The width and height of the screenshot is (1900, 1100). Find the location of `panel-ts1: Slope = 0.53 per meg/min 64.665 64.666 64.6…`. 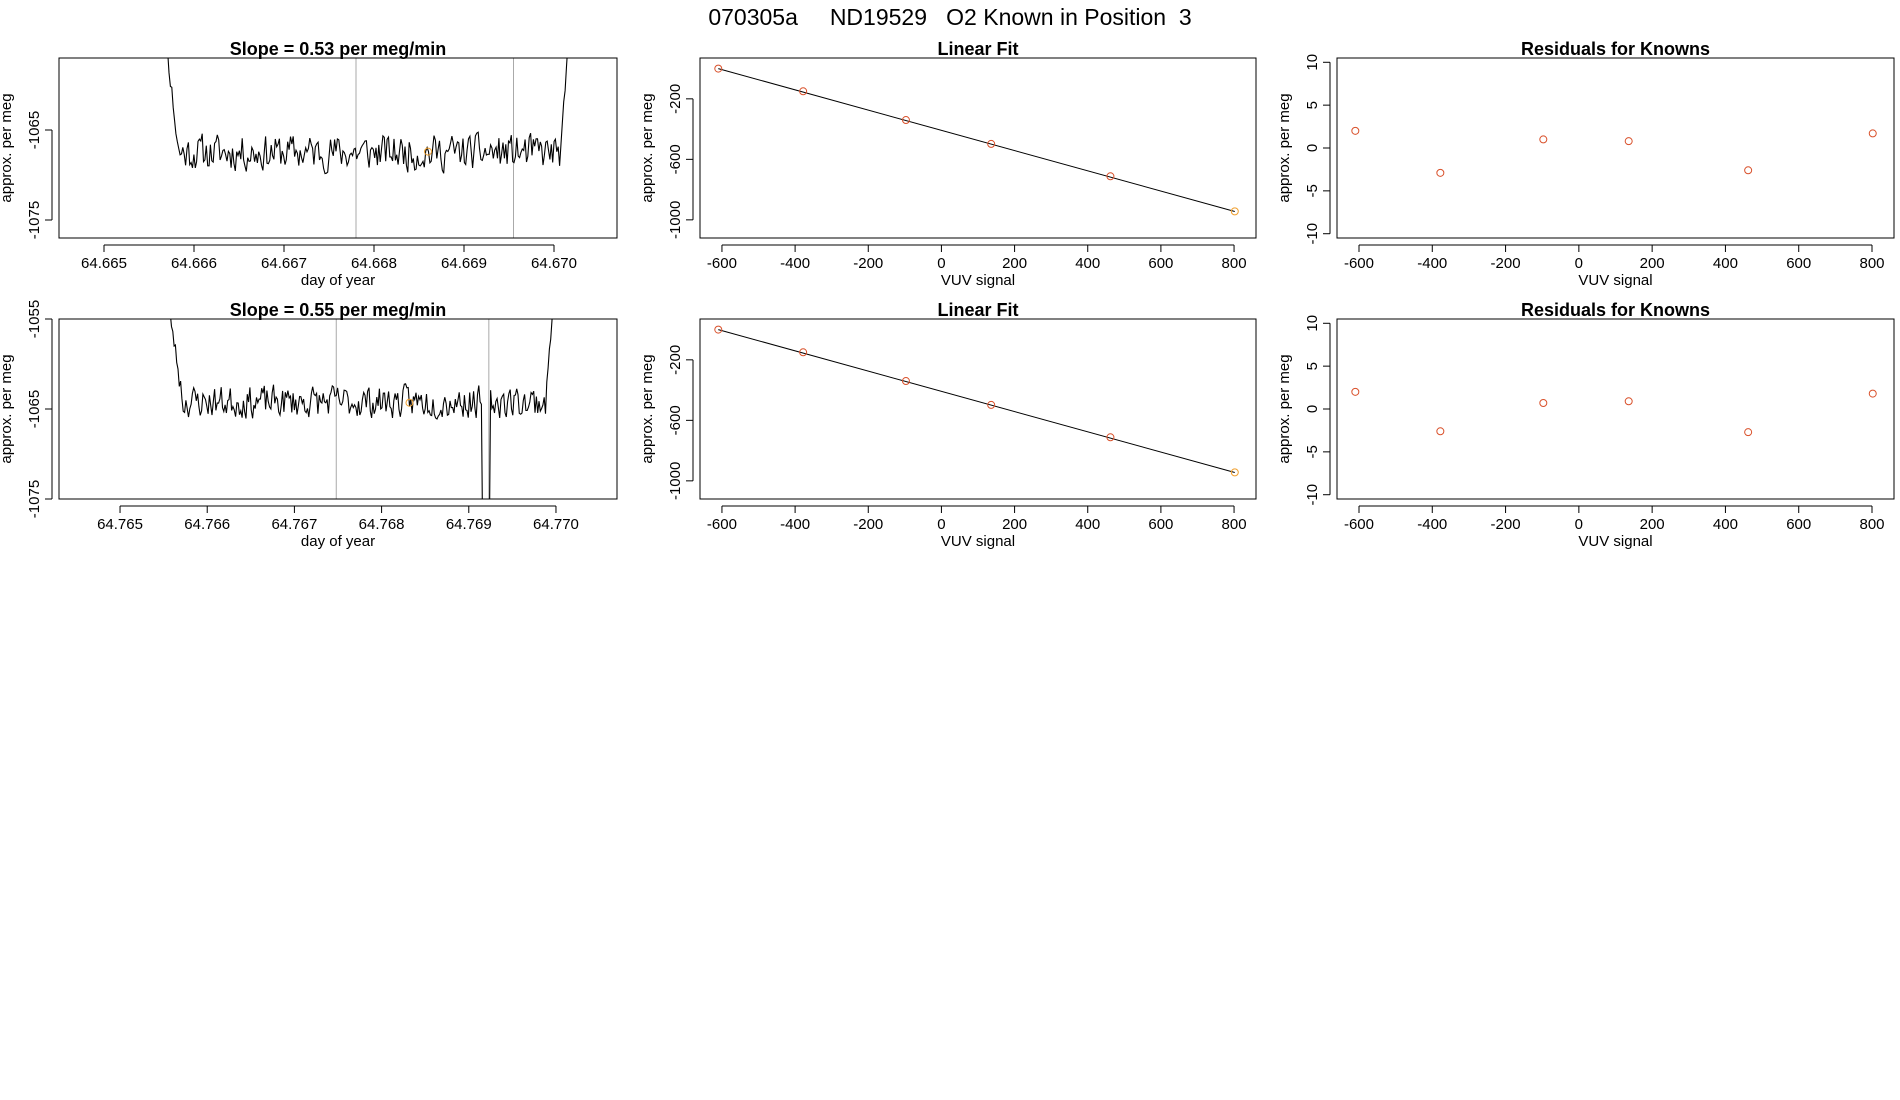

panel-ts1: Slope = 0.53 per meg/min 64.665 64.666 64.6… is located at coordinates (309, 164).